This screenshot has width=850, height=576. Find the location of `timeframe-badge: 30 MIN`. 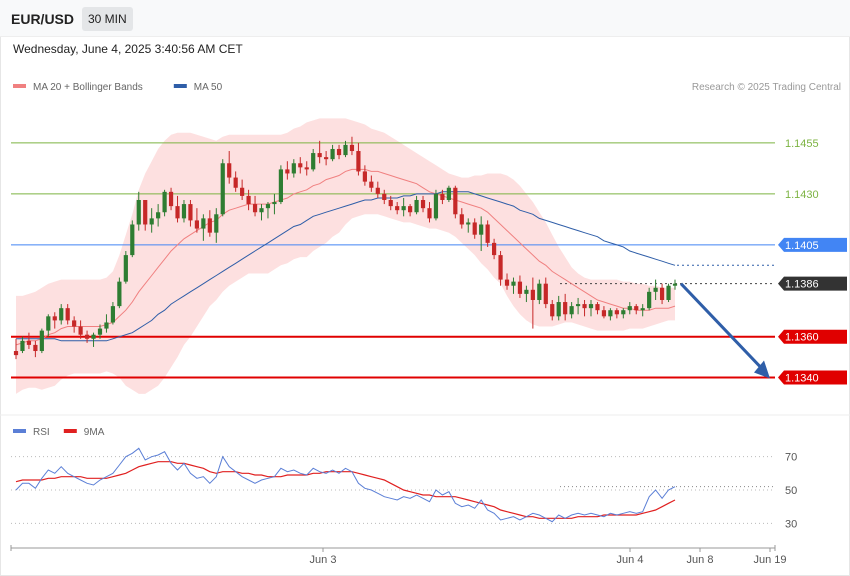

timeframe-badge: 30 MIN is located at coordinates (107, 19).